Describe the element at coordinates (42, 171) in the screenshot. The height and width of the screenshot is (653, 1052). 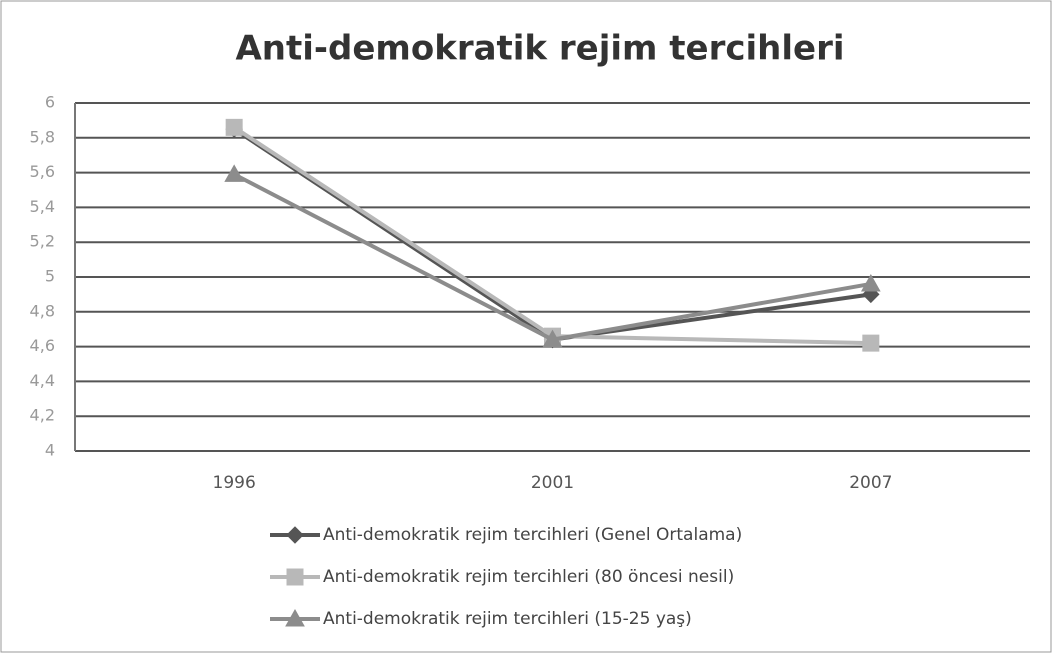
I see `y-tick-label: 5,6` at that location.